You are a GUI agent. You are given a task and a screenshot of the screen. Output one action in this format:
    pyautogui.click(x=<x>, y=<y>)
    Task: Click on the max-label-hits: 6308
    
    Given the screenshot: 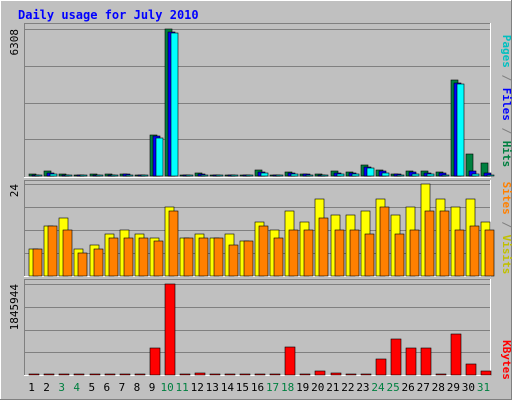 What is the action you would take?
    pyautogui.click(x=14, y=42)
    